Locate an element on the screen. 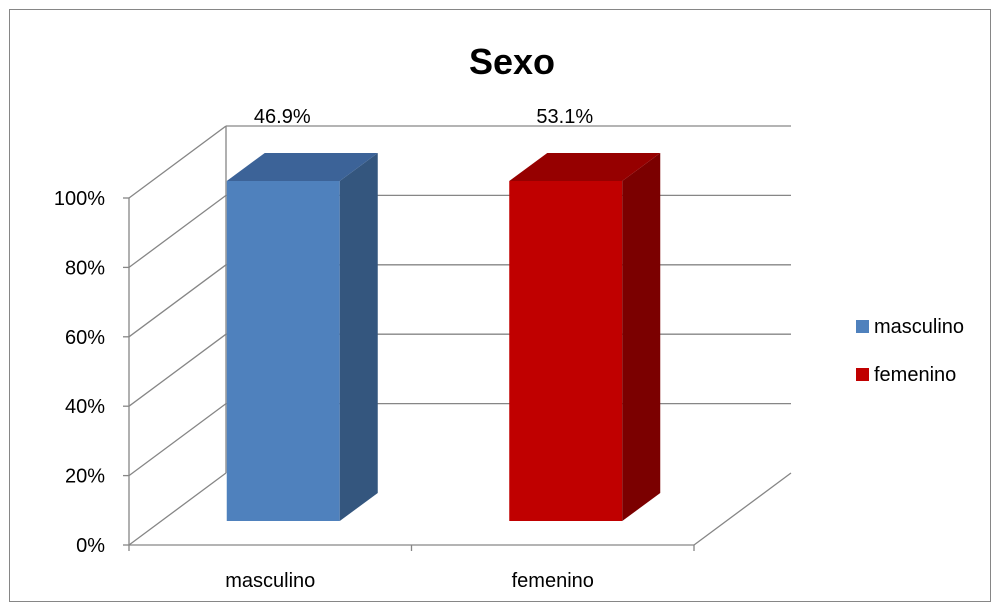 This screenshot has height=611, width=1002. legend-label: femenino is located at coordinates (915, 375).